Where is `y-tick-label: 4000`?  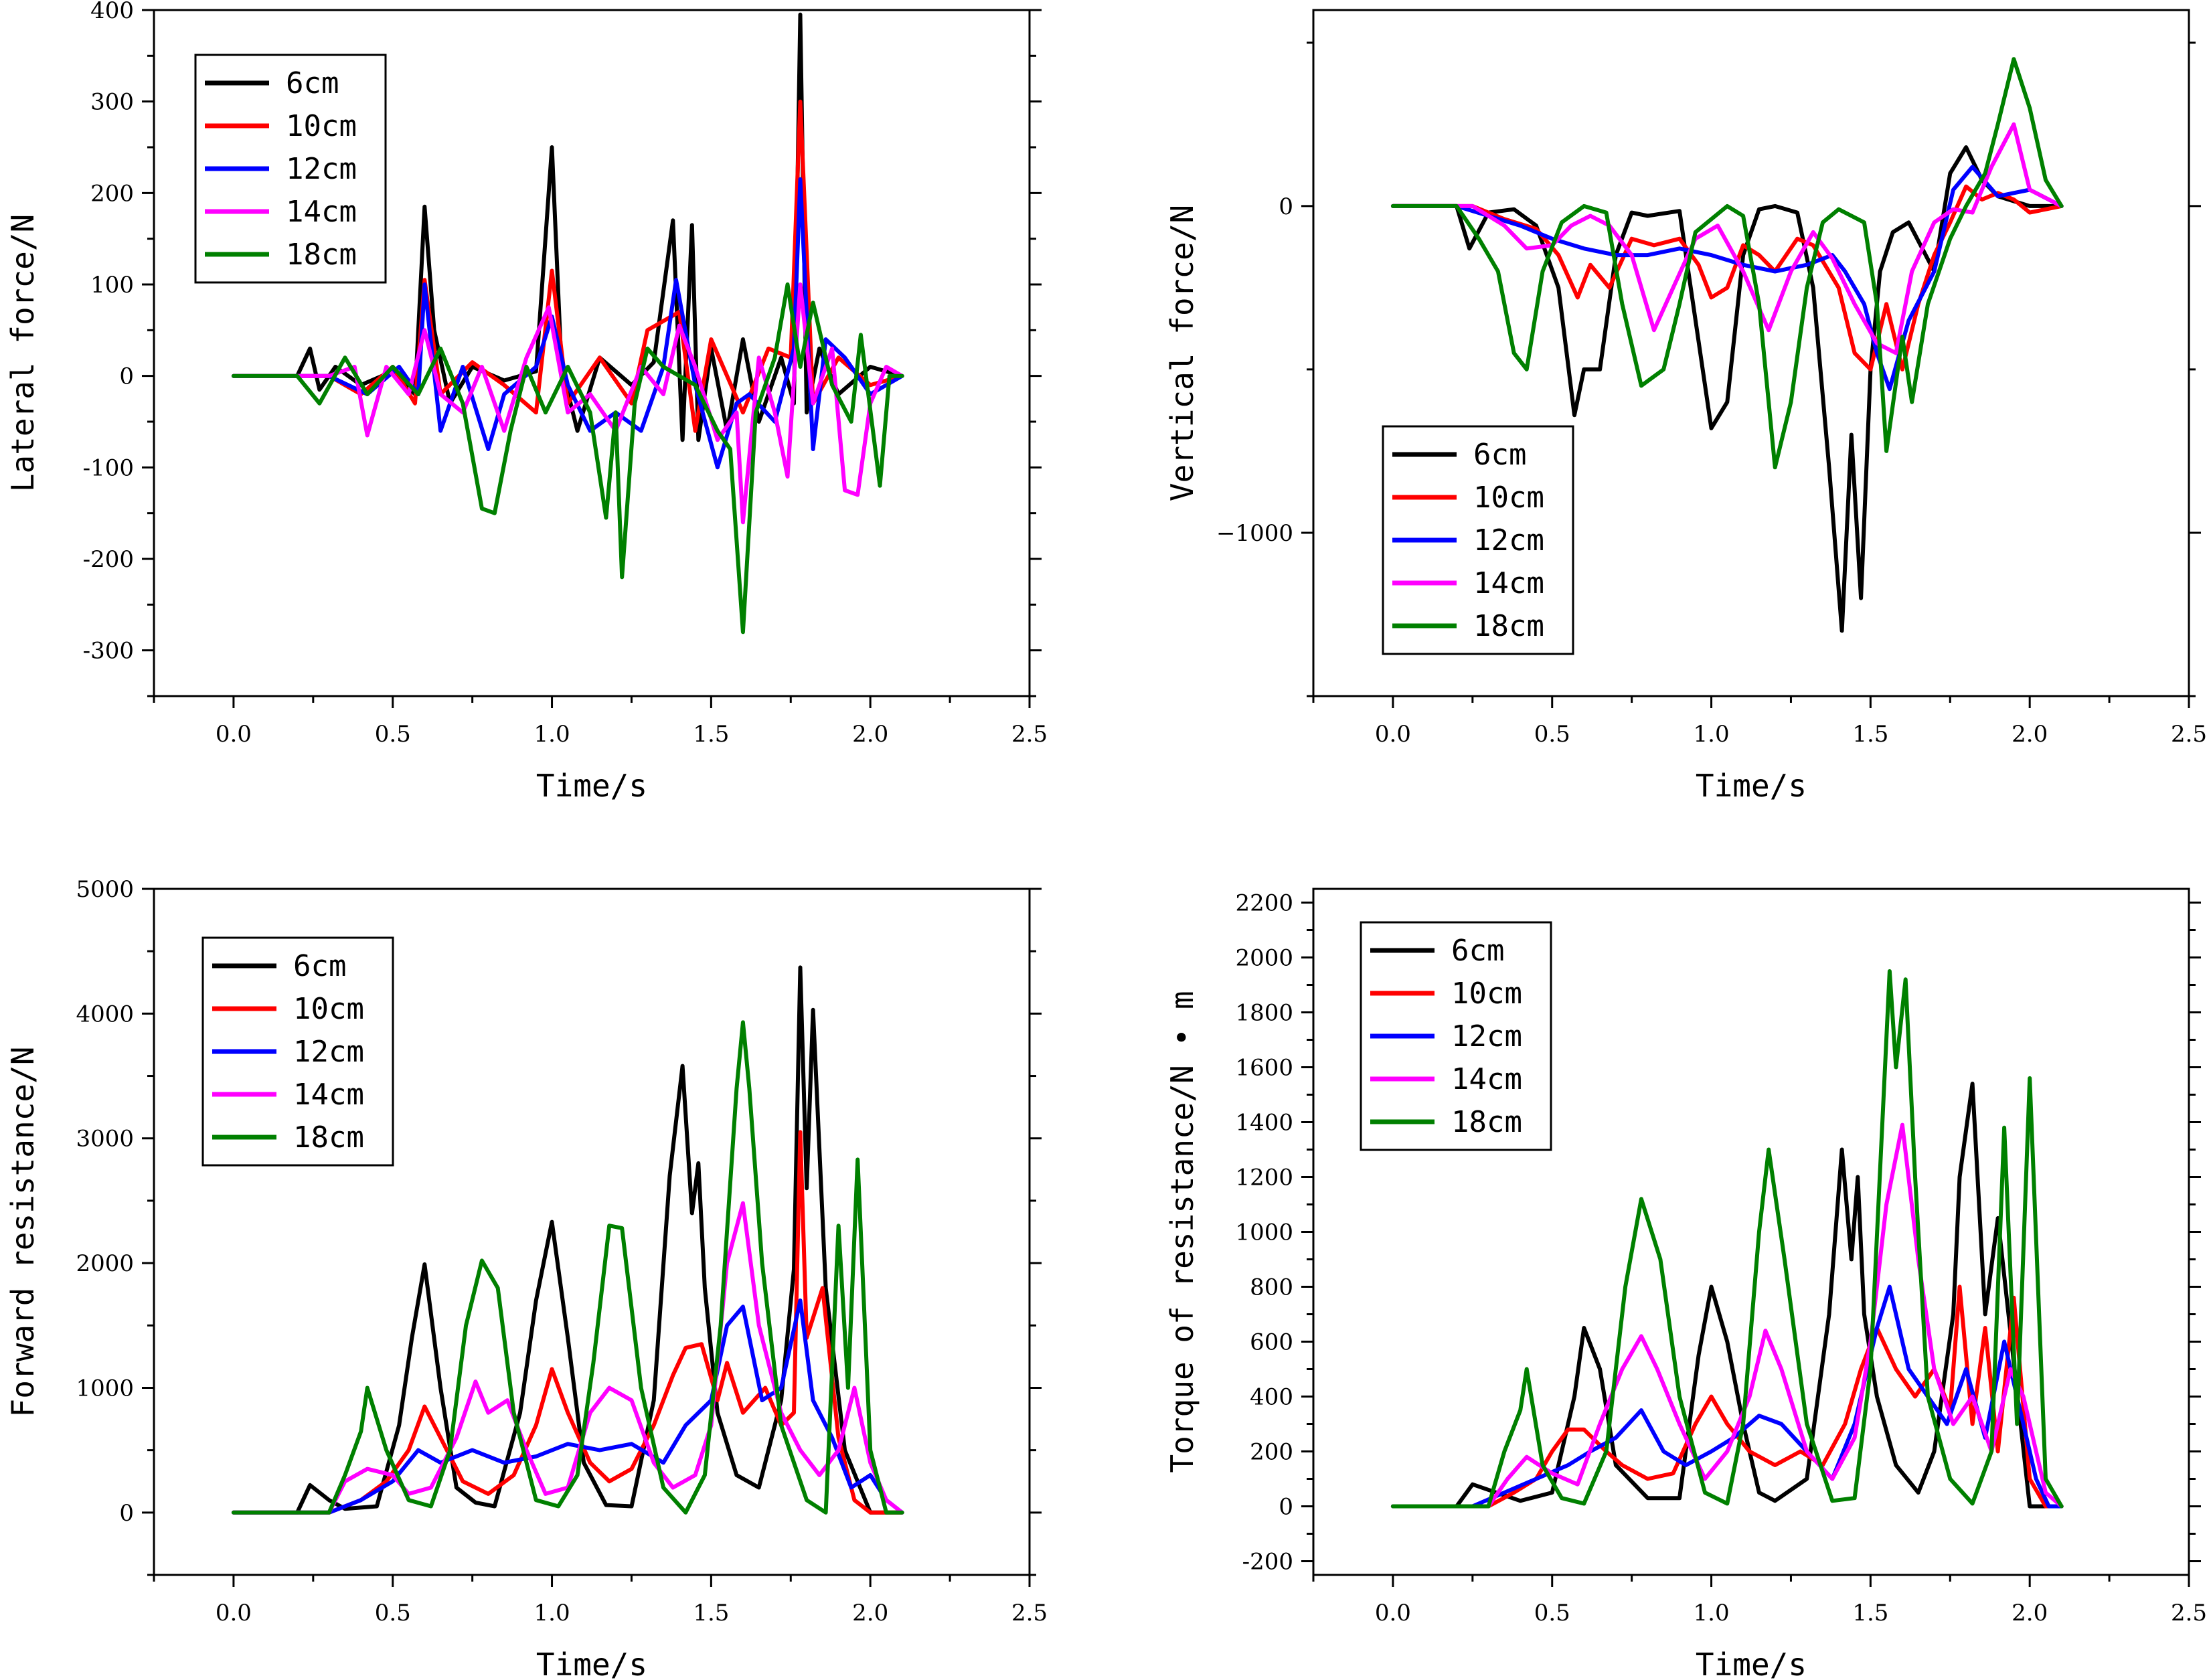 y-tick-label: 4000 is located at coordinates (105, 1014).